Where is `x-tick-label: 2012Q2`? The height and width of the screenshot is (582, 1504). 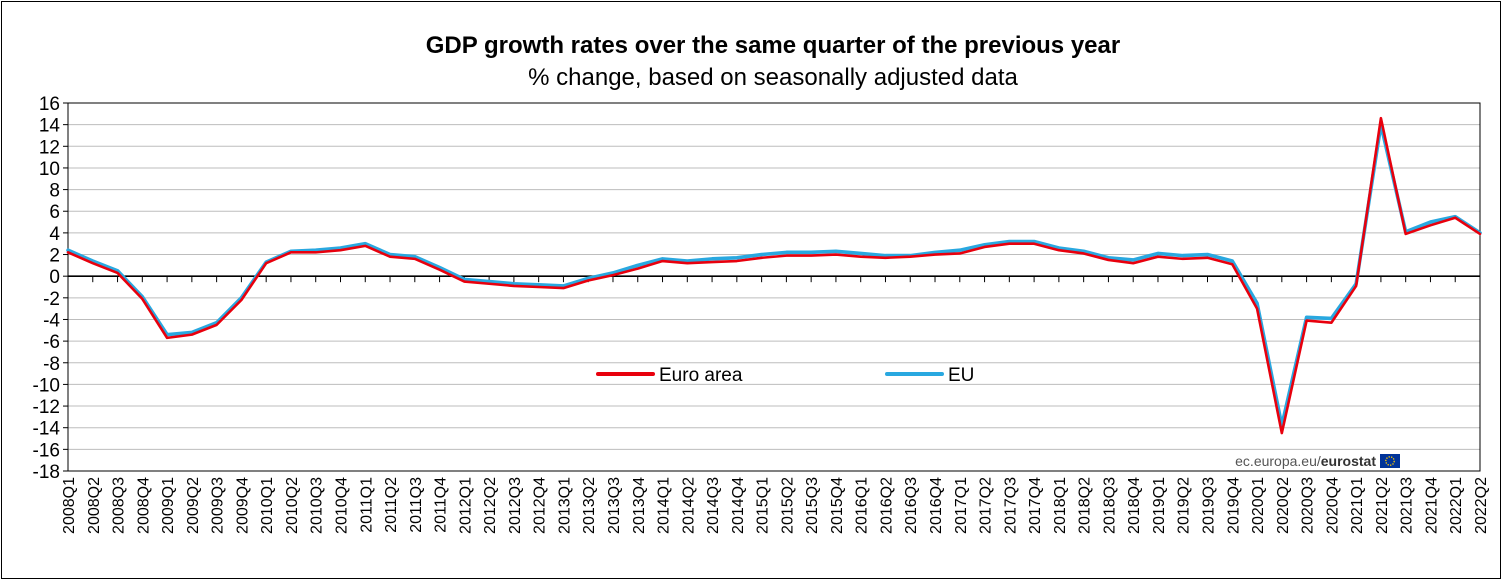
x-tick-label: 2012Q2 is located at coordinates (490, 505).